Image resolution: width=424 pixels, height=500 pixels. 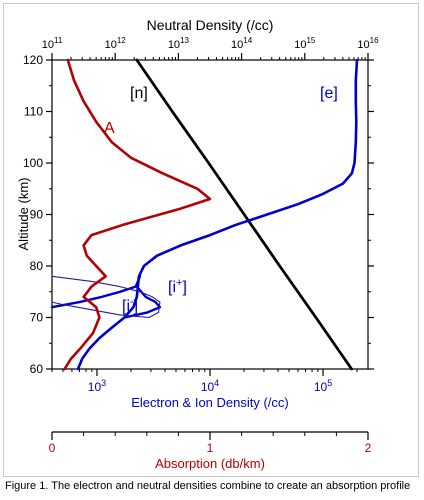 What do you see at coordinates (210, 386) in the screenshot?
I see `bottom-tick-label: 10⁴` at bounding box center [210, 386].